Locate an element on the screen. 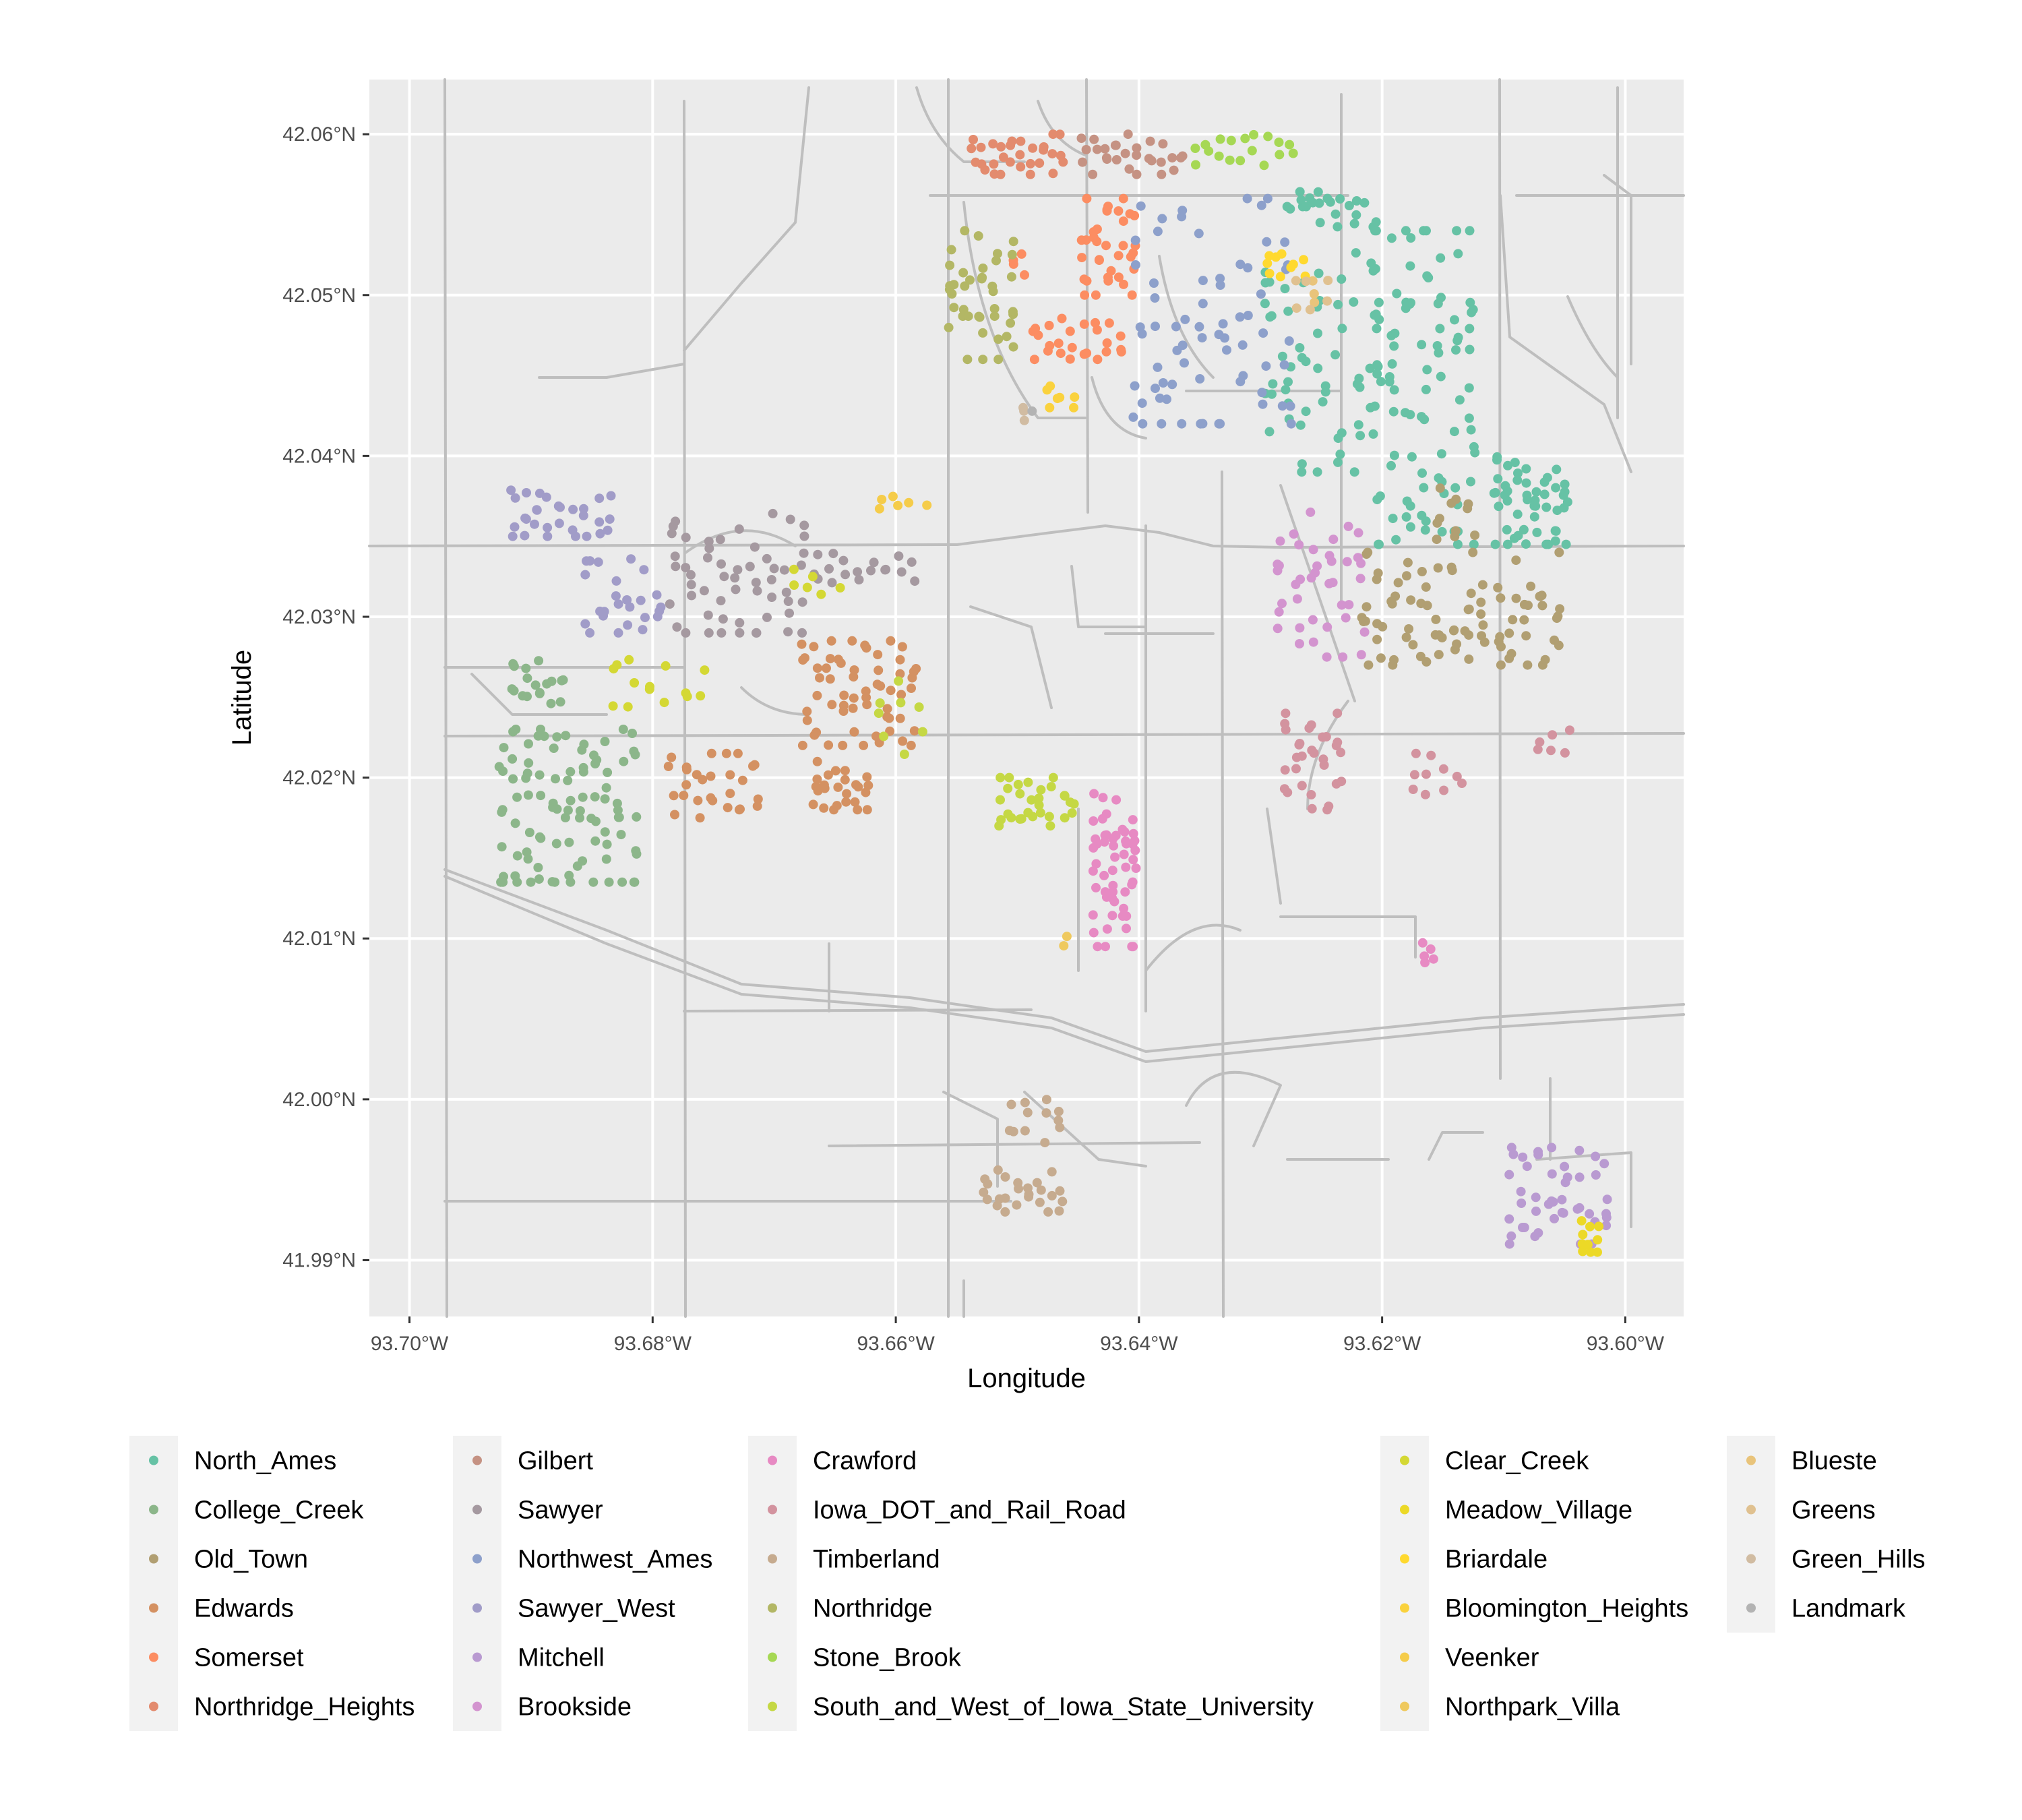  point-briardale is located at coordinates (1280, 277).